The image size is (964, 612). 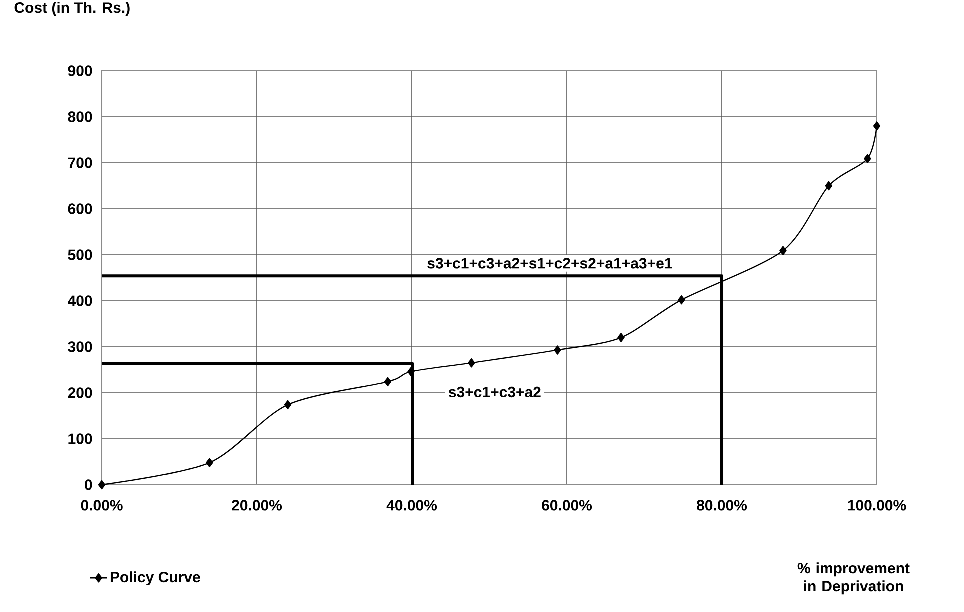 I want to click on y-tick-label: 600, so click(x=80, y=209).